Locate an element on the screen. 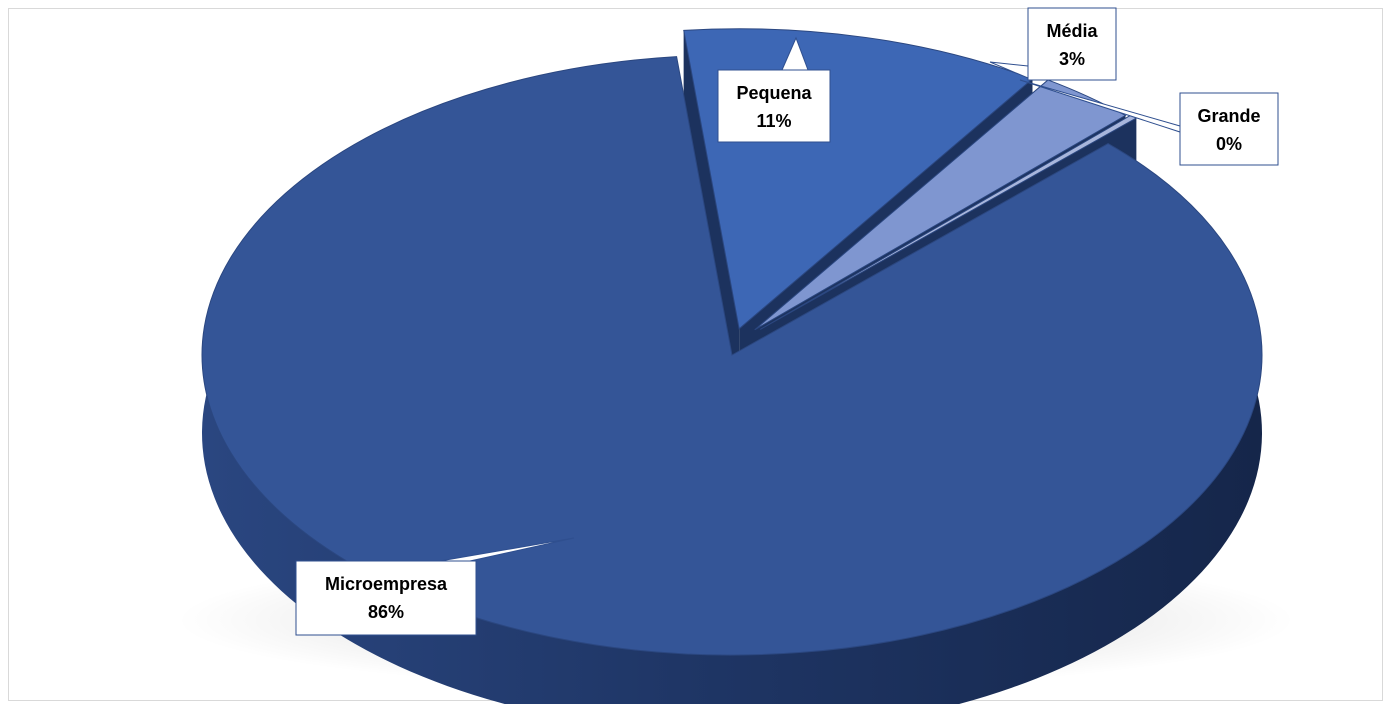  label-percent: 0% is located at coordinates (1229, 144).